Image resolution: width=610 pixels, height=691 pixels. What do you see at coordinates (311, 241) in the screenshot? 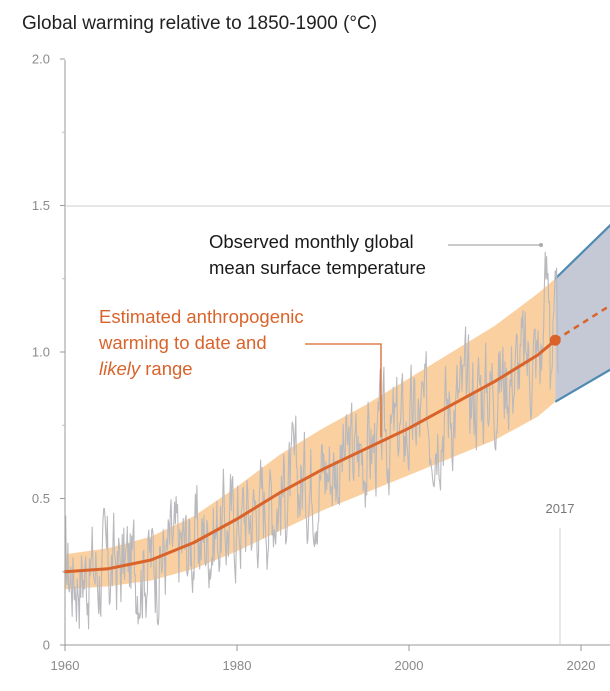
I see `observed-label-line1: Observed monthly global` at bounding box center [311, 241].